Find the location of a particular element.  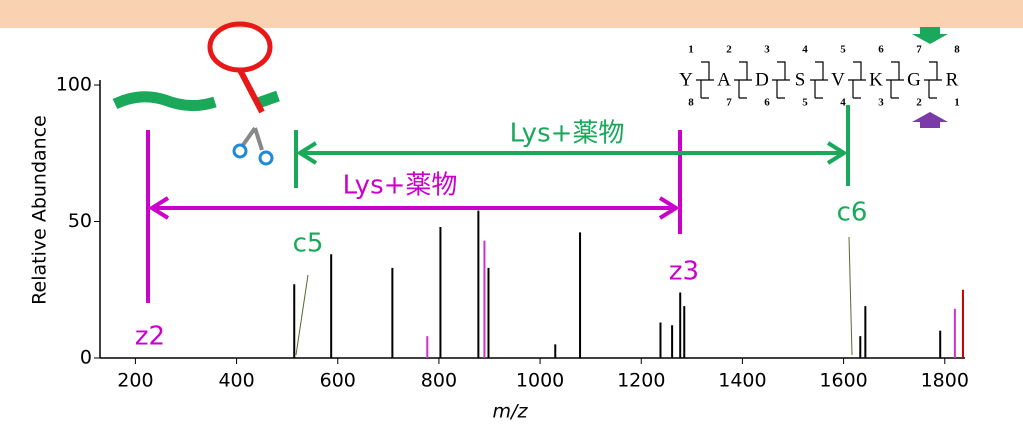

x-axis-label: m/z is located at coordinates (511, 412).